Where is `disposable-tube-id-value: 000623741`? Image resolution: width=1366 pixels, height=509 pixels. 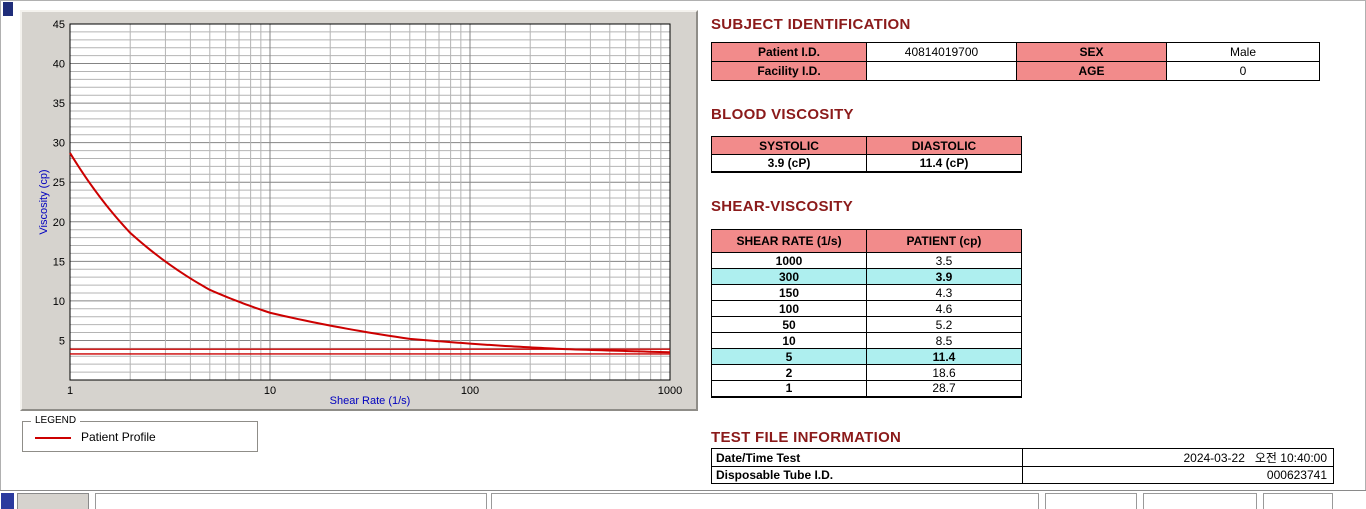
disposable-tube-id-value: 000623741 is located at coordinates (1178, 475).